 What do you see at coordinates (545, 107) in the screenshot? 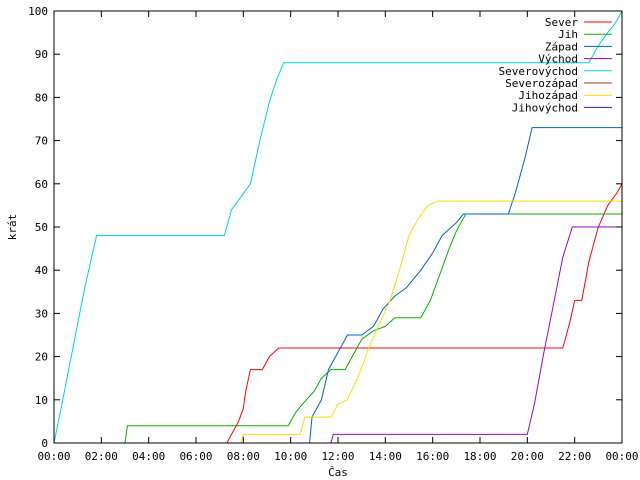
I see `legend-label: Jihovýchod` at bounding box center [545, 107].